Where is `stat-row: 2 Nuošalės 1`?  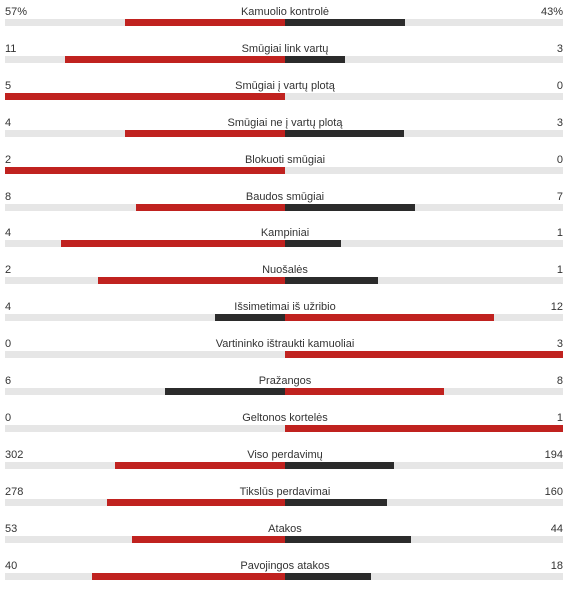 stat-row: 2 Nuošalės 1 is located at coordinates (285, 281).